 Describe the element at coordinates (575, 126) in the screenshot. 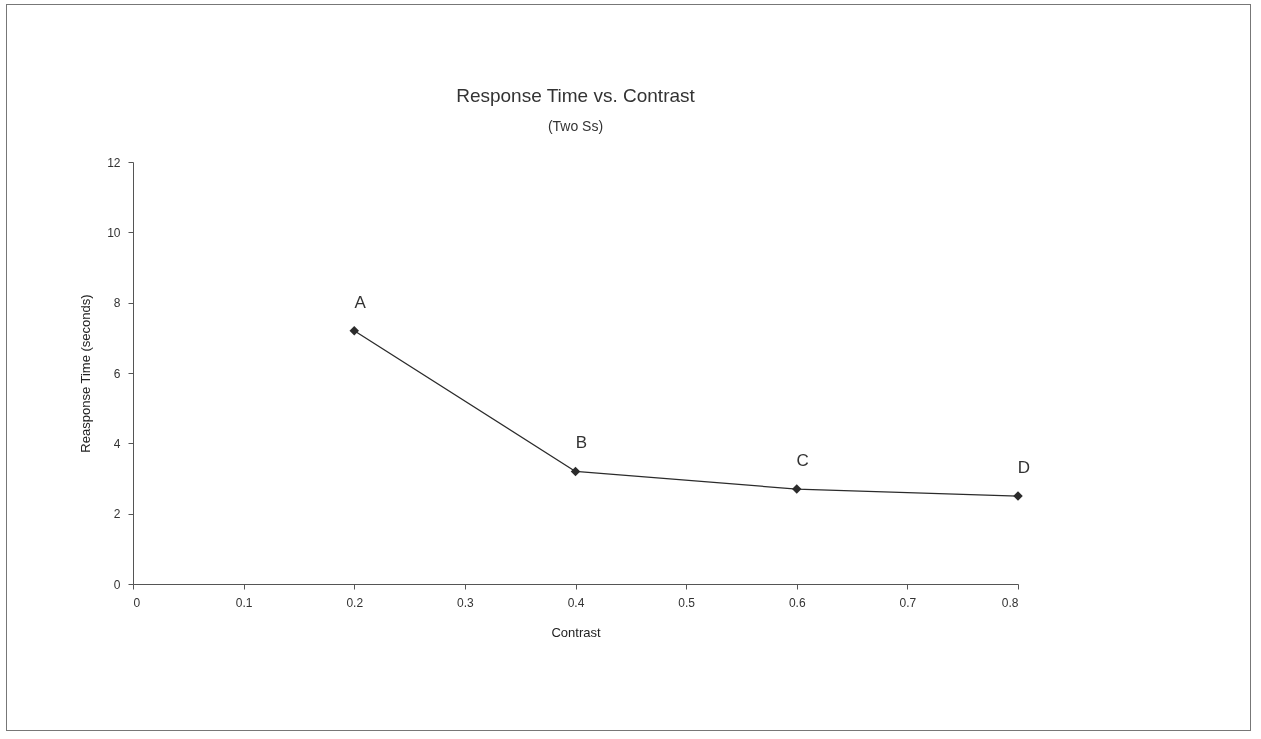

I see `chart-subtitle: (Two Ss)` at that location.